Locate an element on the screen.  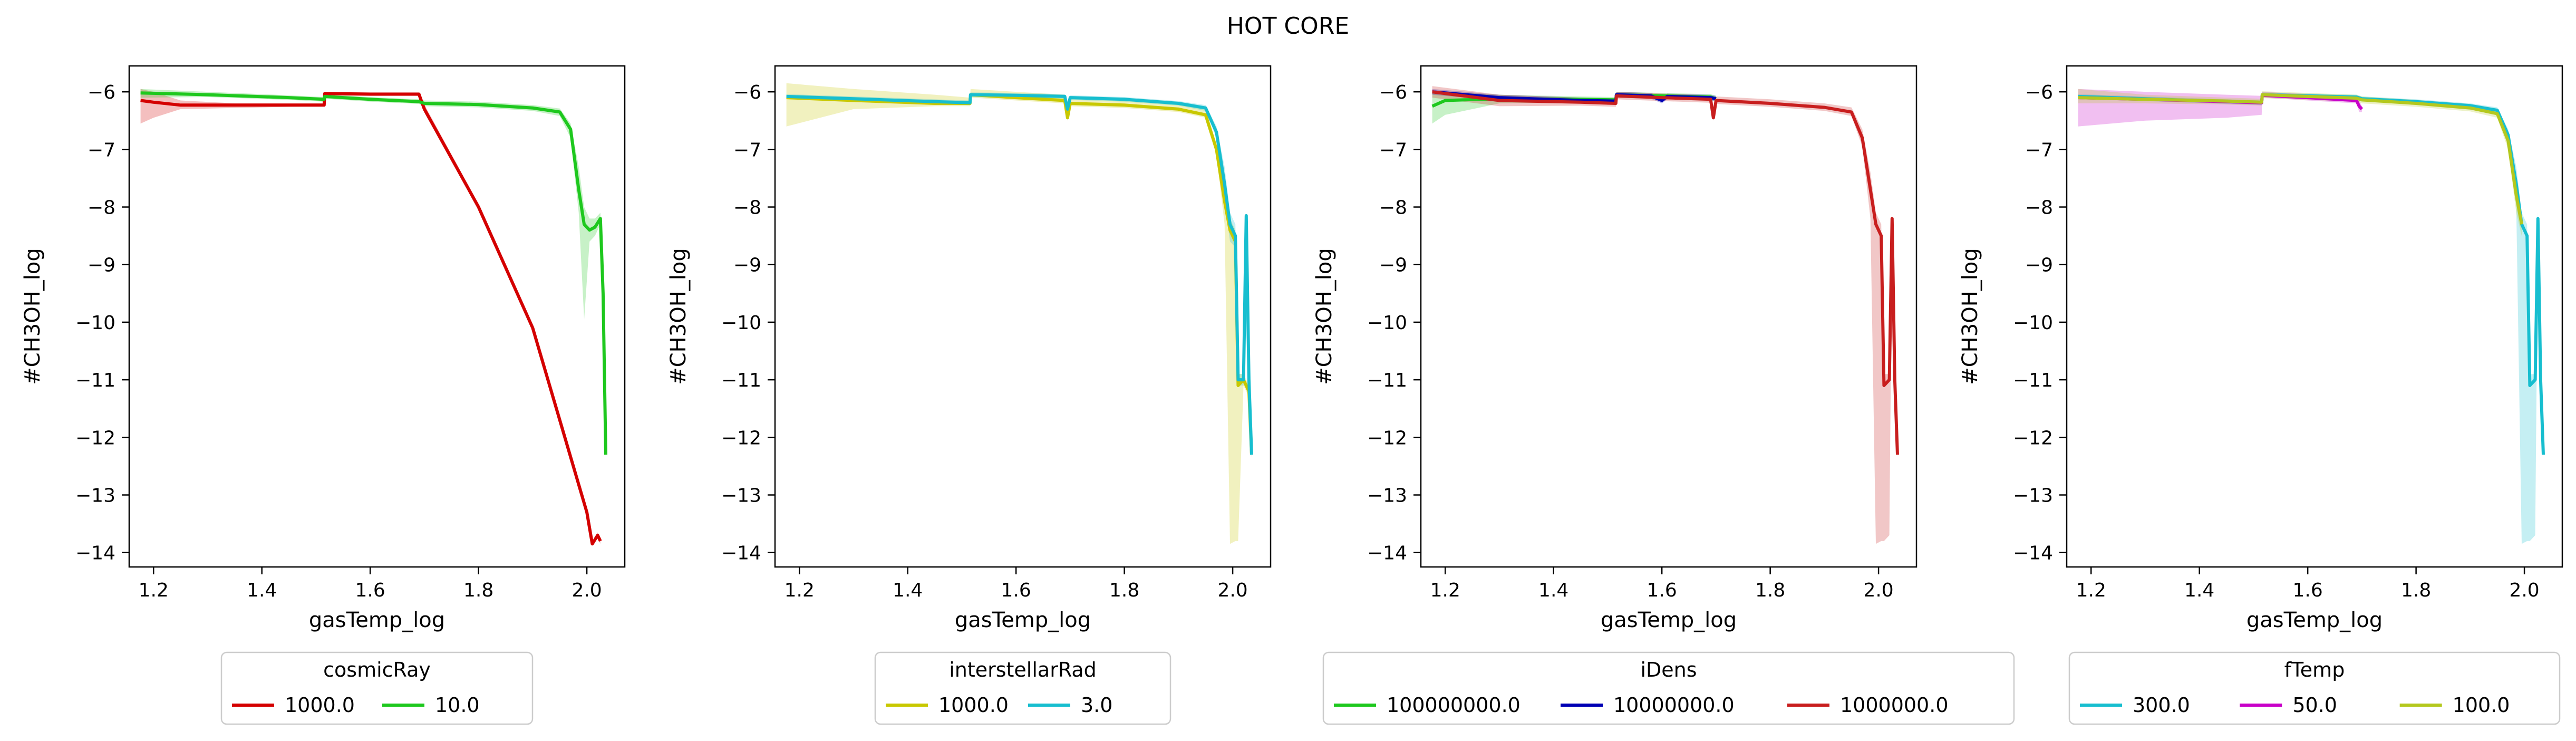
legend: cosmicRay 1000.0 10.0 is located at coordinates (377, 688).